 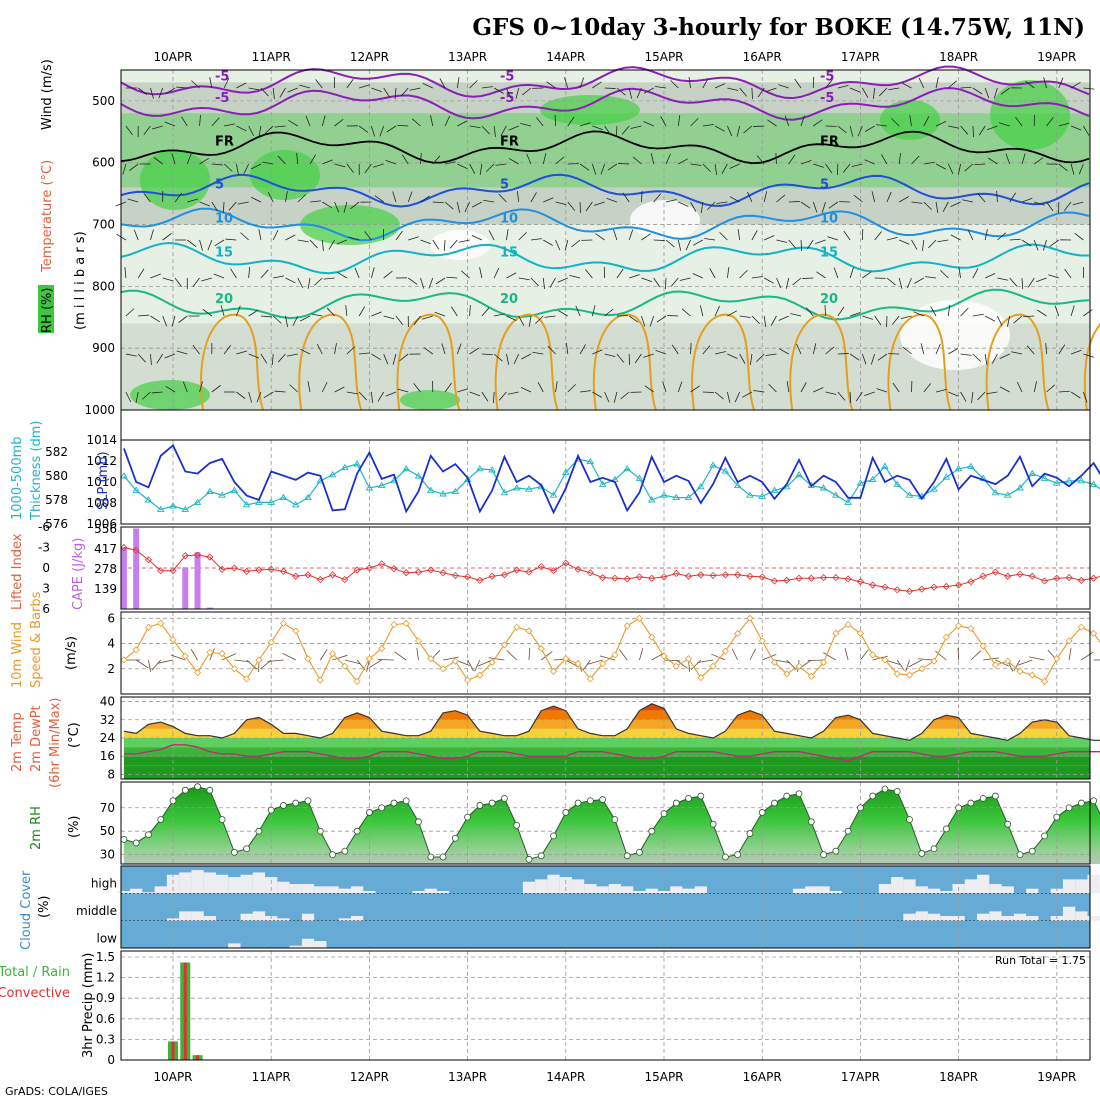 What do you see at coordinates (1040, 960) in the screenshot?
I see `run-total: Run Total = 1.75` at bounding box center [1040, 960].